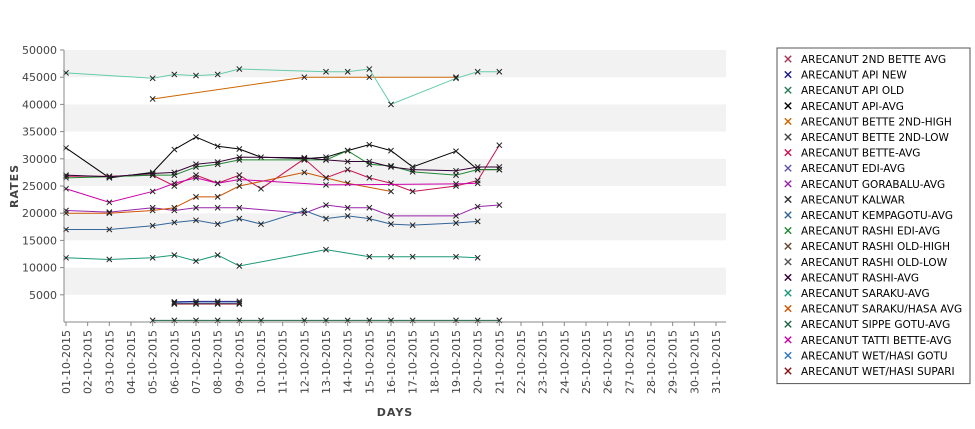 Image resolution: width=975 pixels, height=429 pixels. Describe the element at coordinates (873, 185) in the screenshot. I see `legend-label: ARECANUT GORABALU-AVG` at that location.